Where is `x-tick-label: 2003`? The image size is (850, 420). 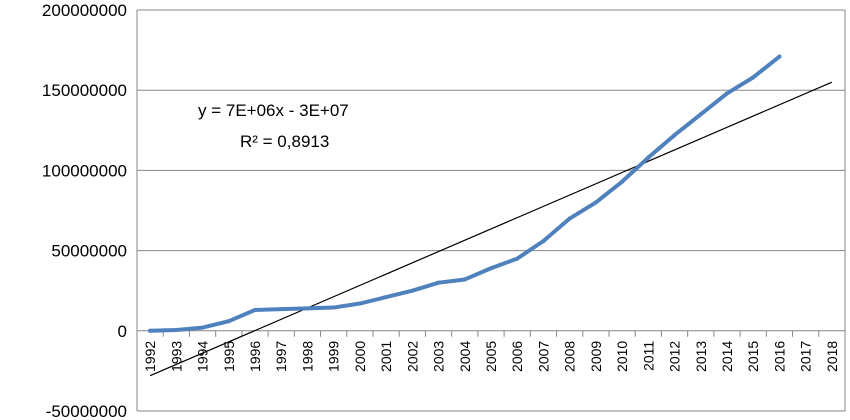 x-tick-label: 2003 is located at coordinates (439, 356).